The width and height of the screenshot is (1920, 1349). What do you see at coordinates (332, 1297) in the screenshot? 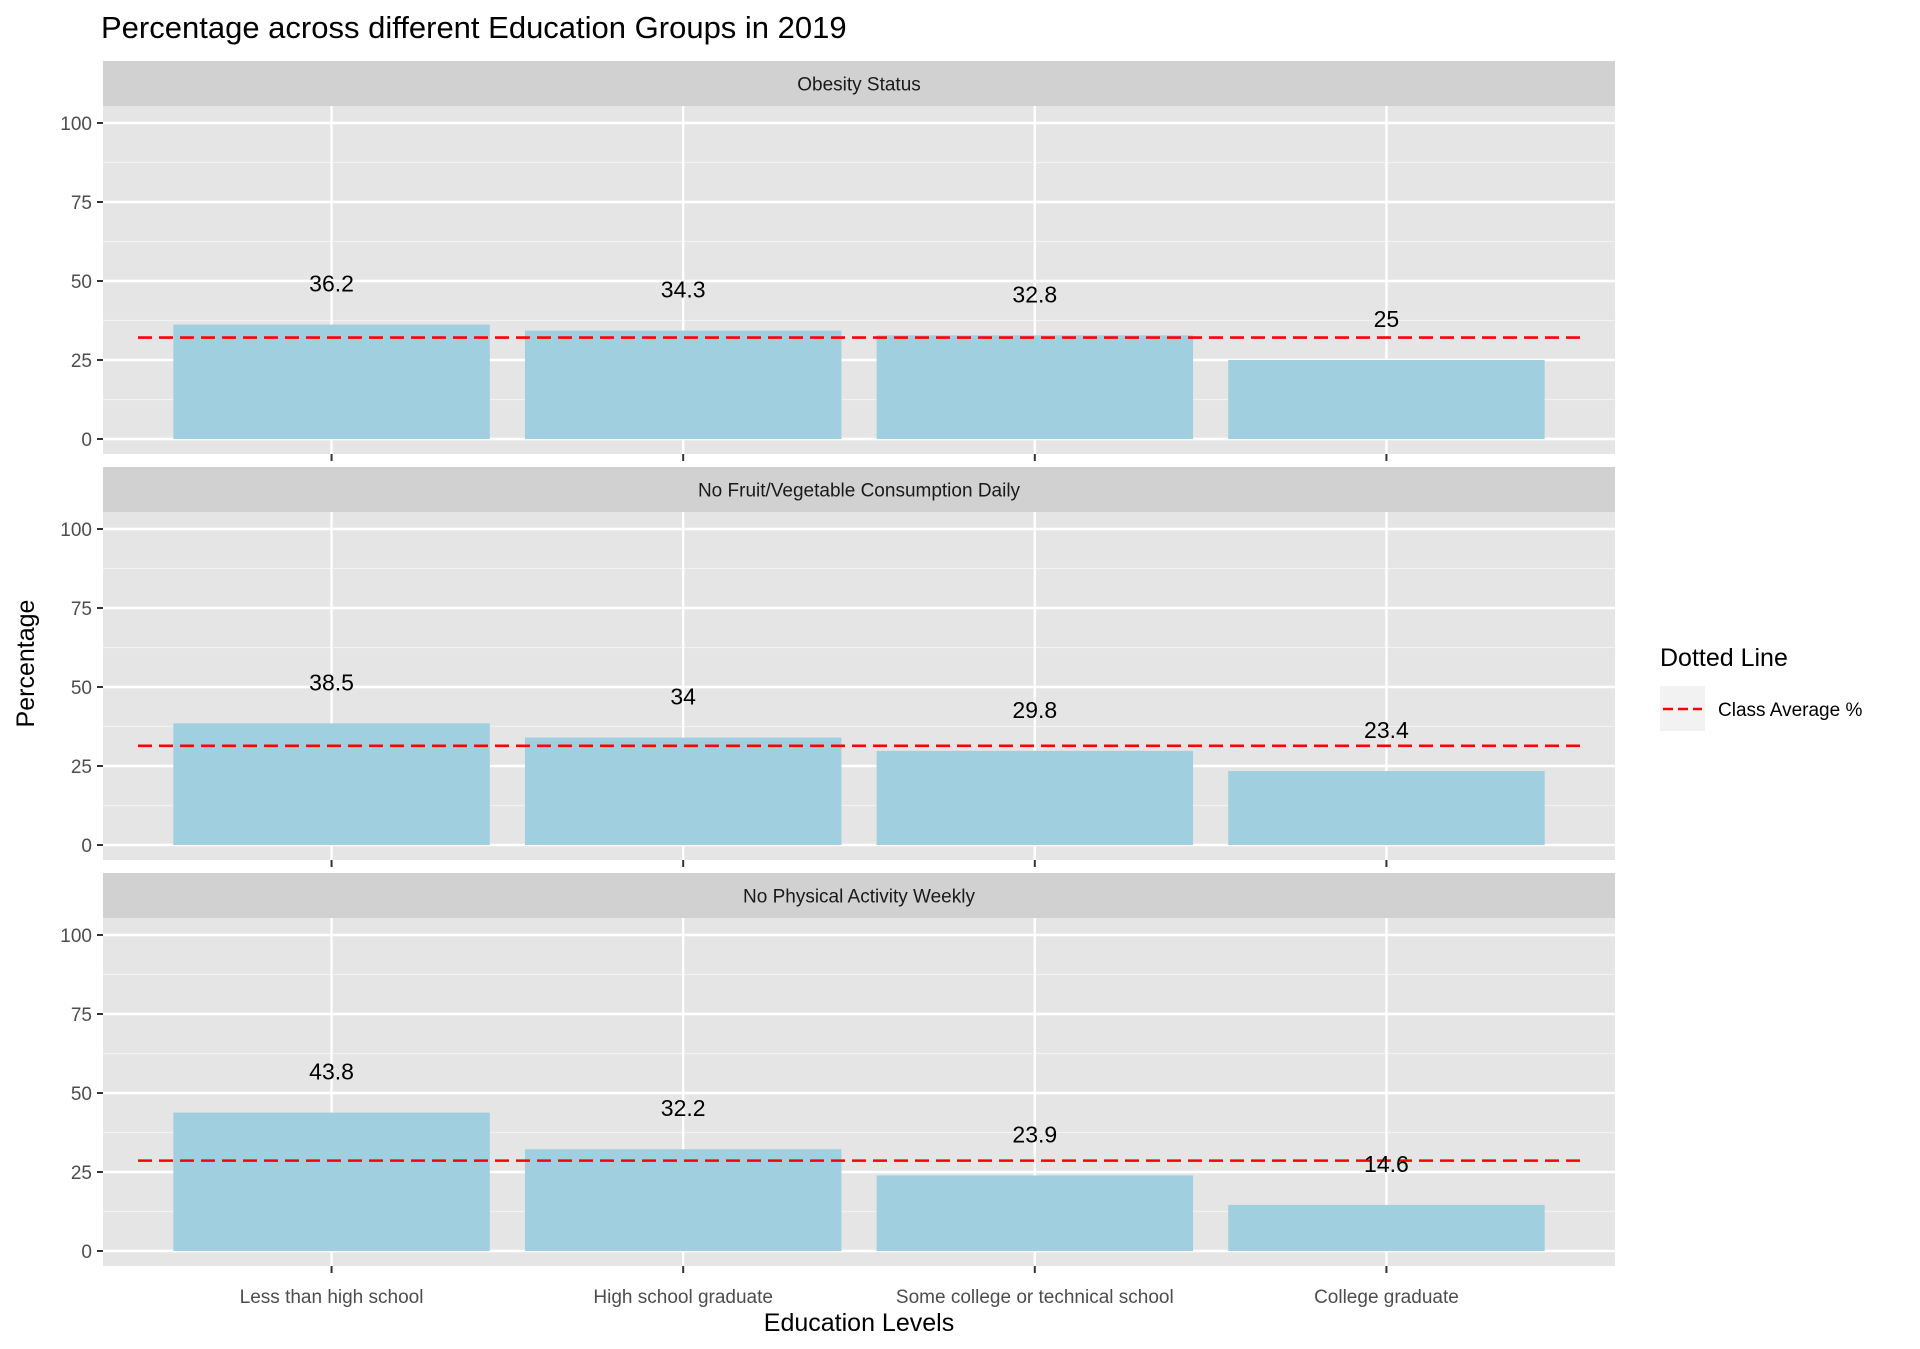
I see `x-tick-label: Less than high school` at bounding box center [332, 1297].